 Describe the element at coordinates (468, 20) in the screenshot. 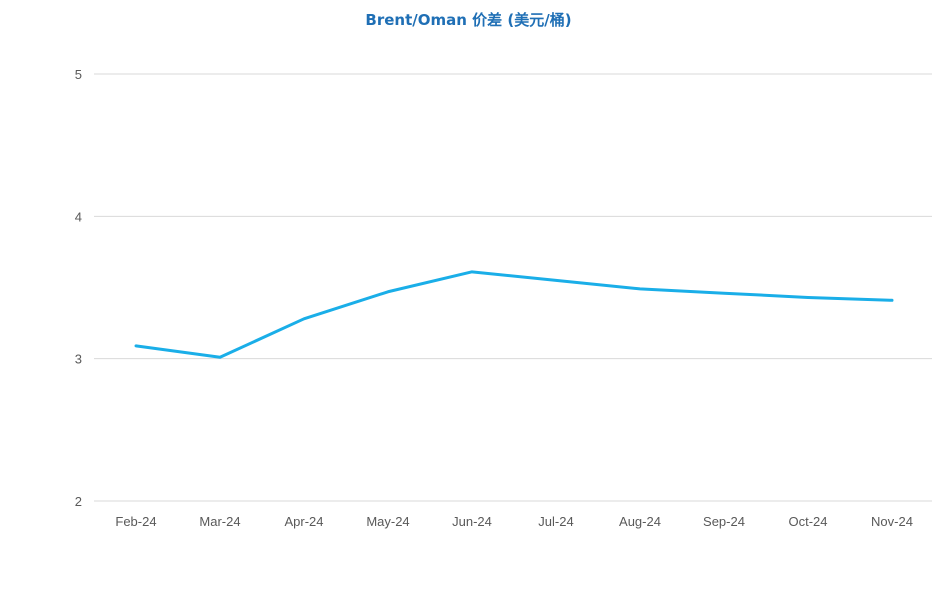

I see `chart-title: Brent/Oman 价差 (美元/桶)` at that location.